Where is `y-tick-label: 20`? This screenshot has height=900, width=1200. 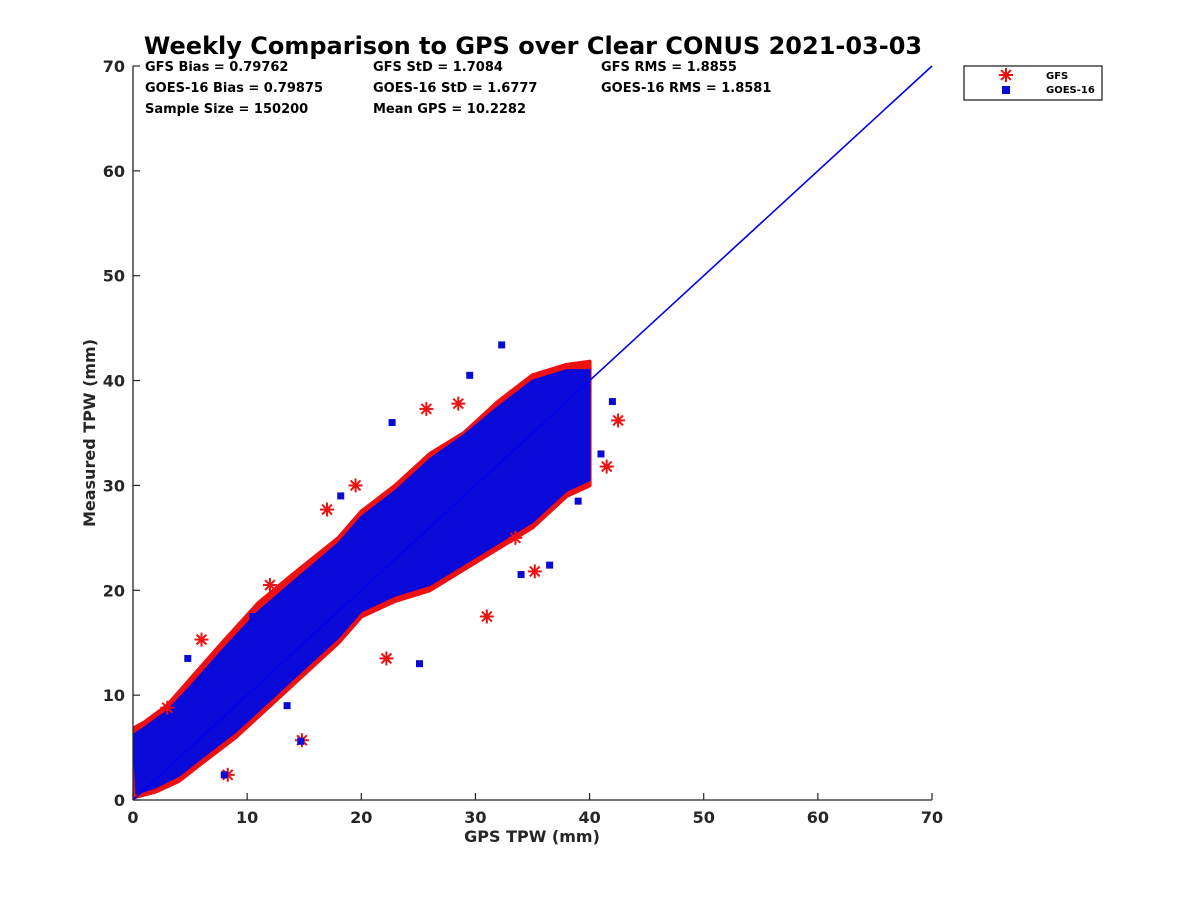
y-tick-label: 20 is located at coordinates (114, 590).